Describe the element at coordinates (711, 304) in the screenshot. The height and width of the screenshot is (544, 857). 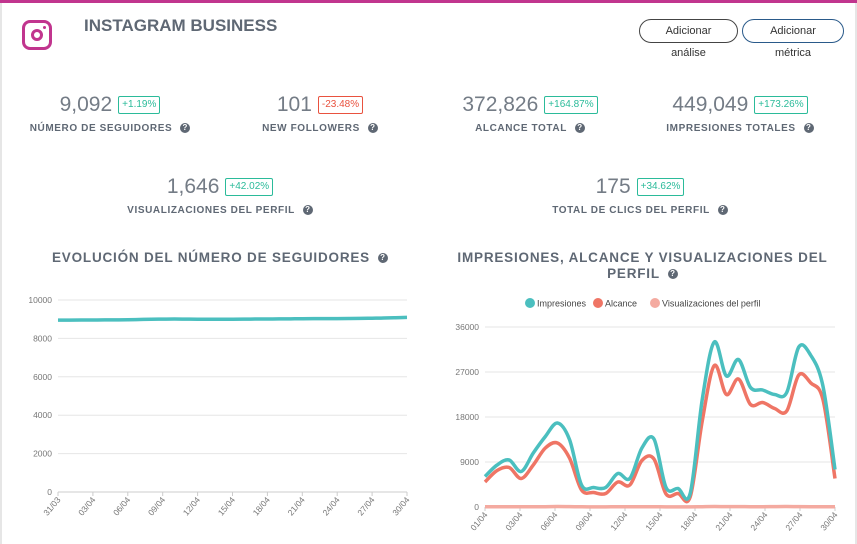
I see `legend-item: Visualizaciones del perfil` at that location.